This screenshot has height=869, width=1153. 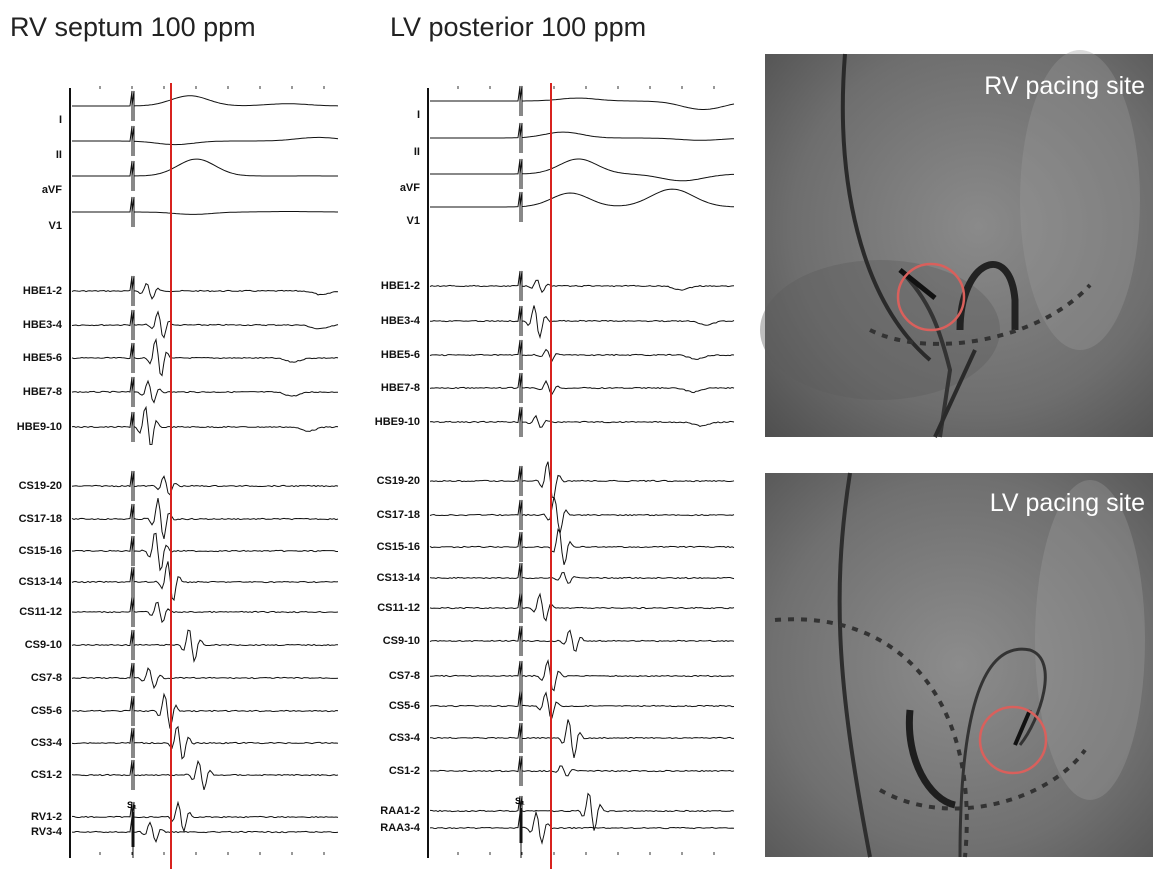 What do you see at coordinates (400, 828) in the screenshot?
I see `channel-label: RAA3-4` at bounding box center [400, 828].